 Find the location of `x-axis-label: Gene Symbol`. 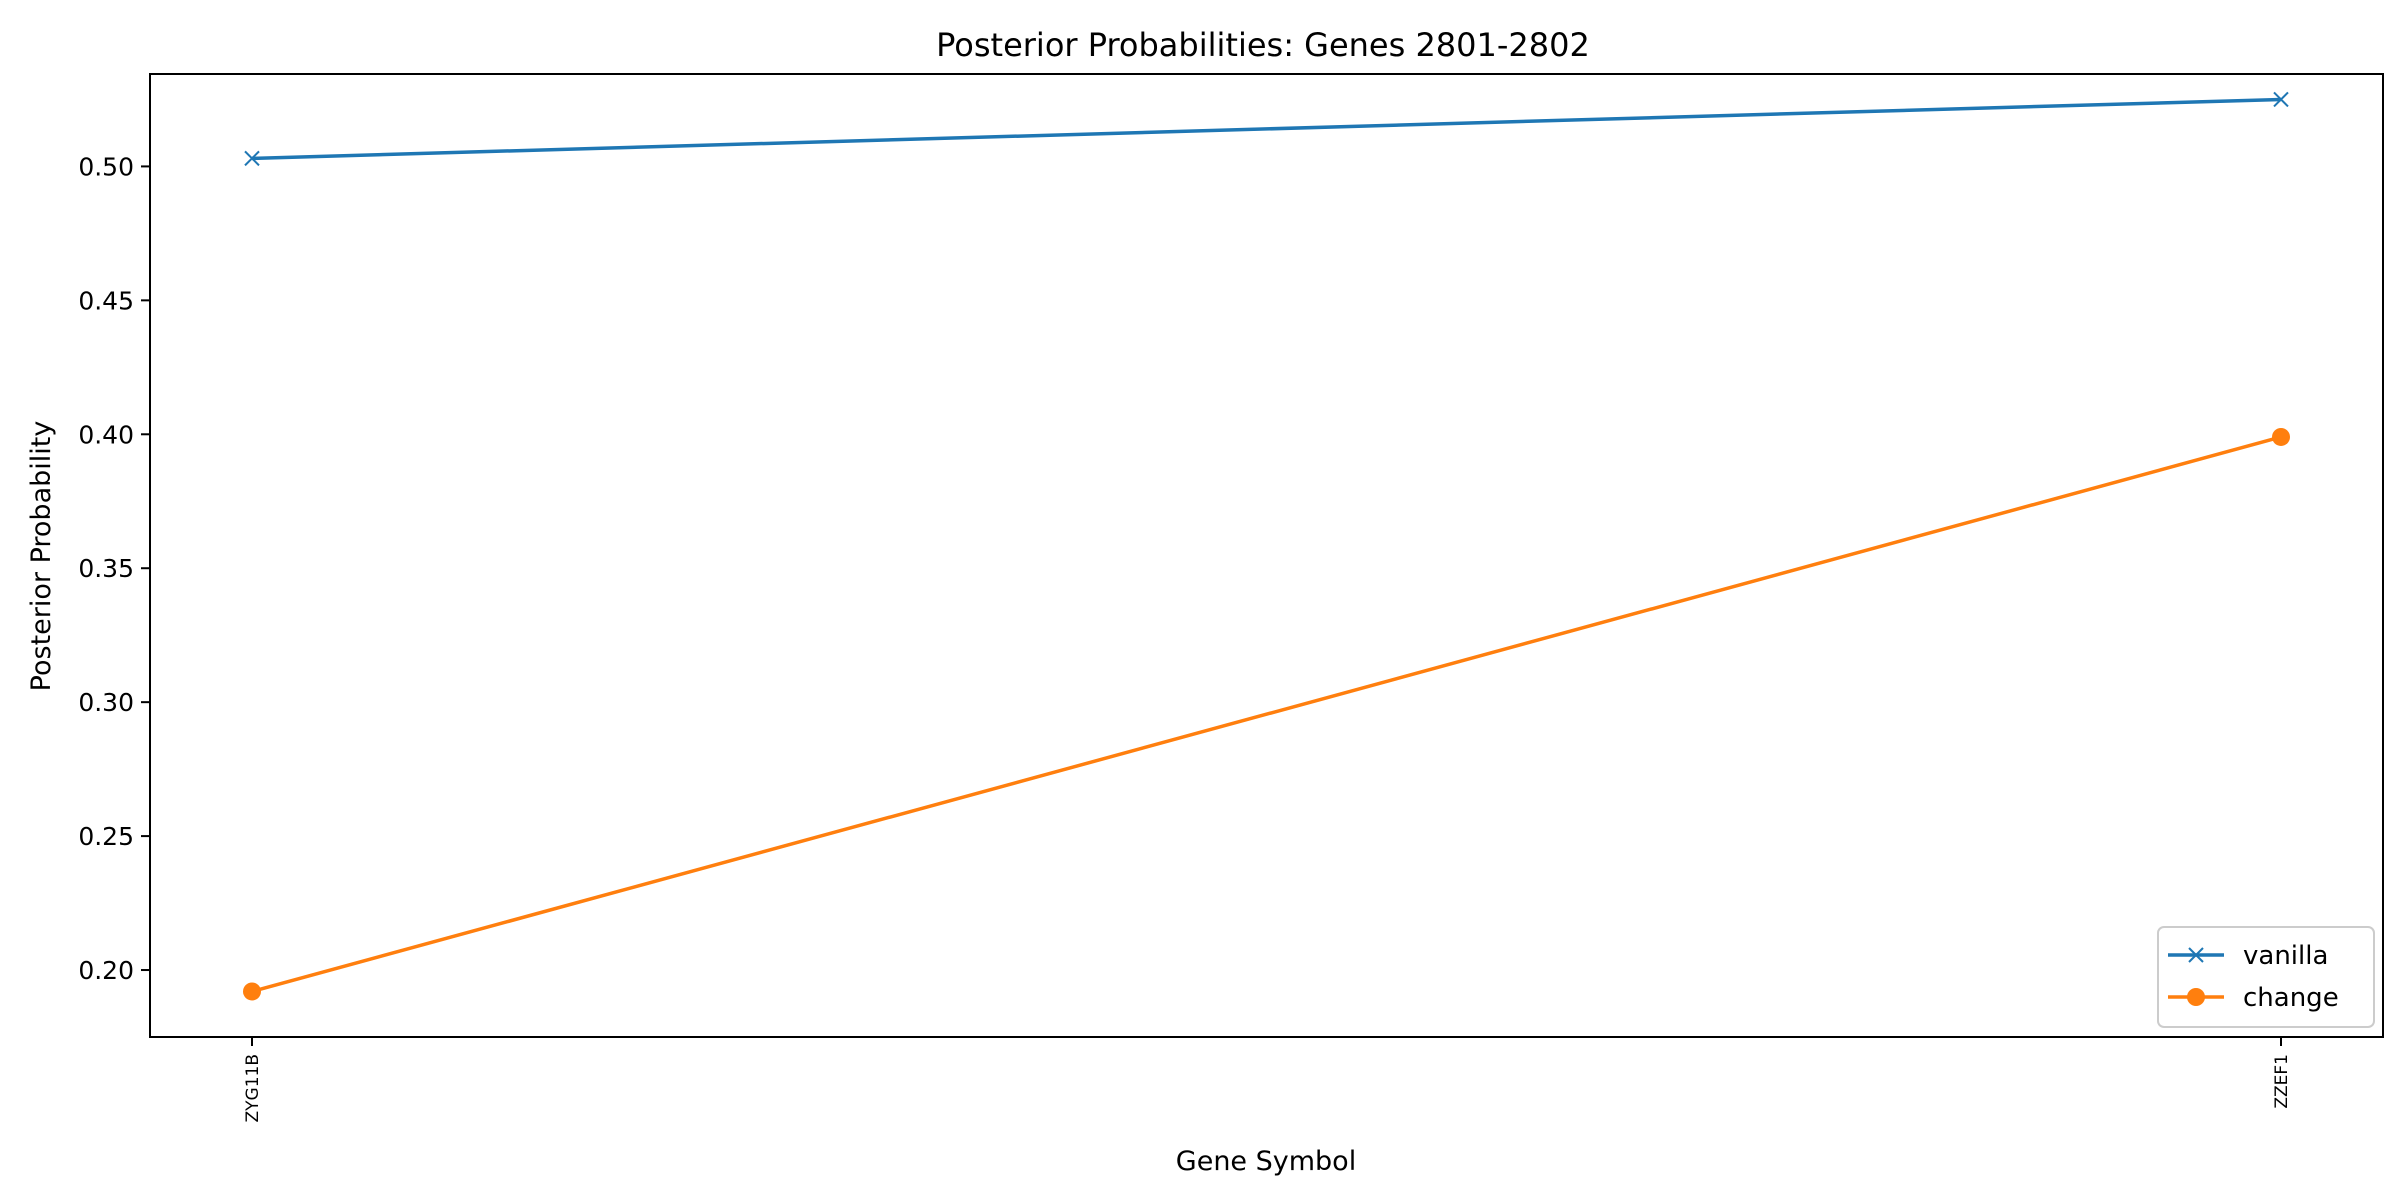

x-axis-label: Gene Symbol is located at coordinates (1266, 1161).